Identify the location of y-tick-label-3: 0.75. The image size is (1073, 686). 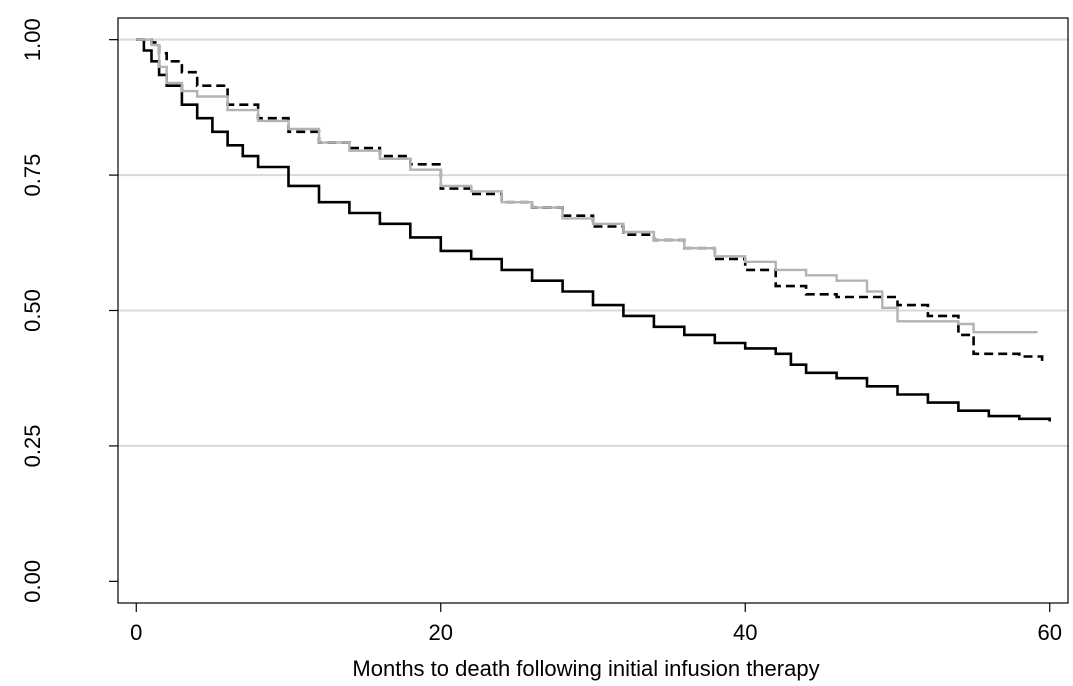
(32, 175).